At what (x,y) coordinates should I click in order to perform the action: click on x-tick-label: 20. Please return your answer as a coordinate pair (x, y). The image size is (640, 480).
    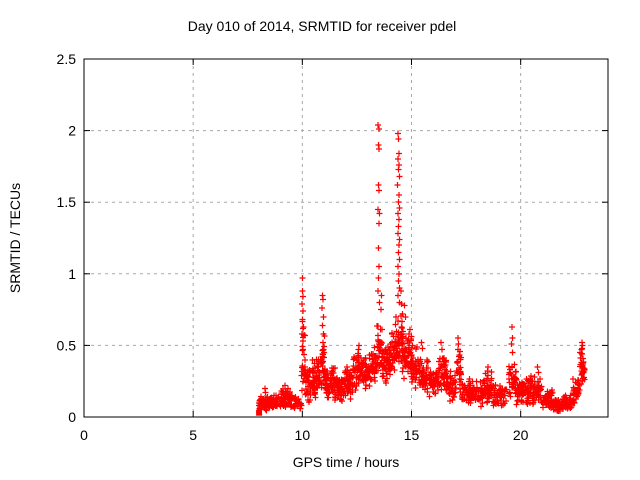
    Looking at the image, I should click on (521, 435).